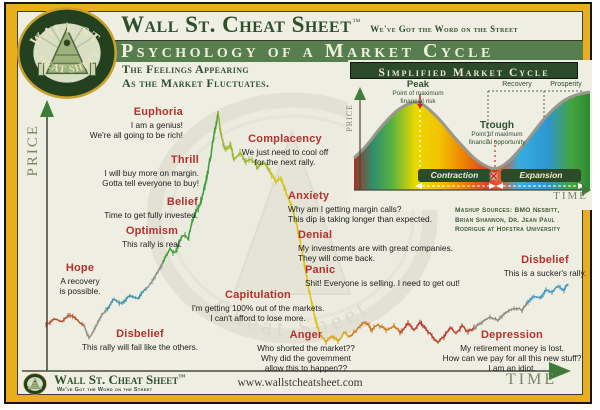  What do you see at coordinates (418, 84) in the screenshot?
I see `peak-title: Peak` at bounding box center [418, 84].